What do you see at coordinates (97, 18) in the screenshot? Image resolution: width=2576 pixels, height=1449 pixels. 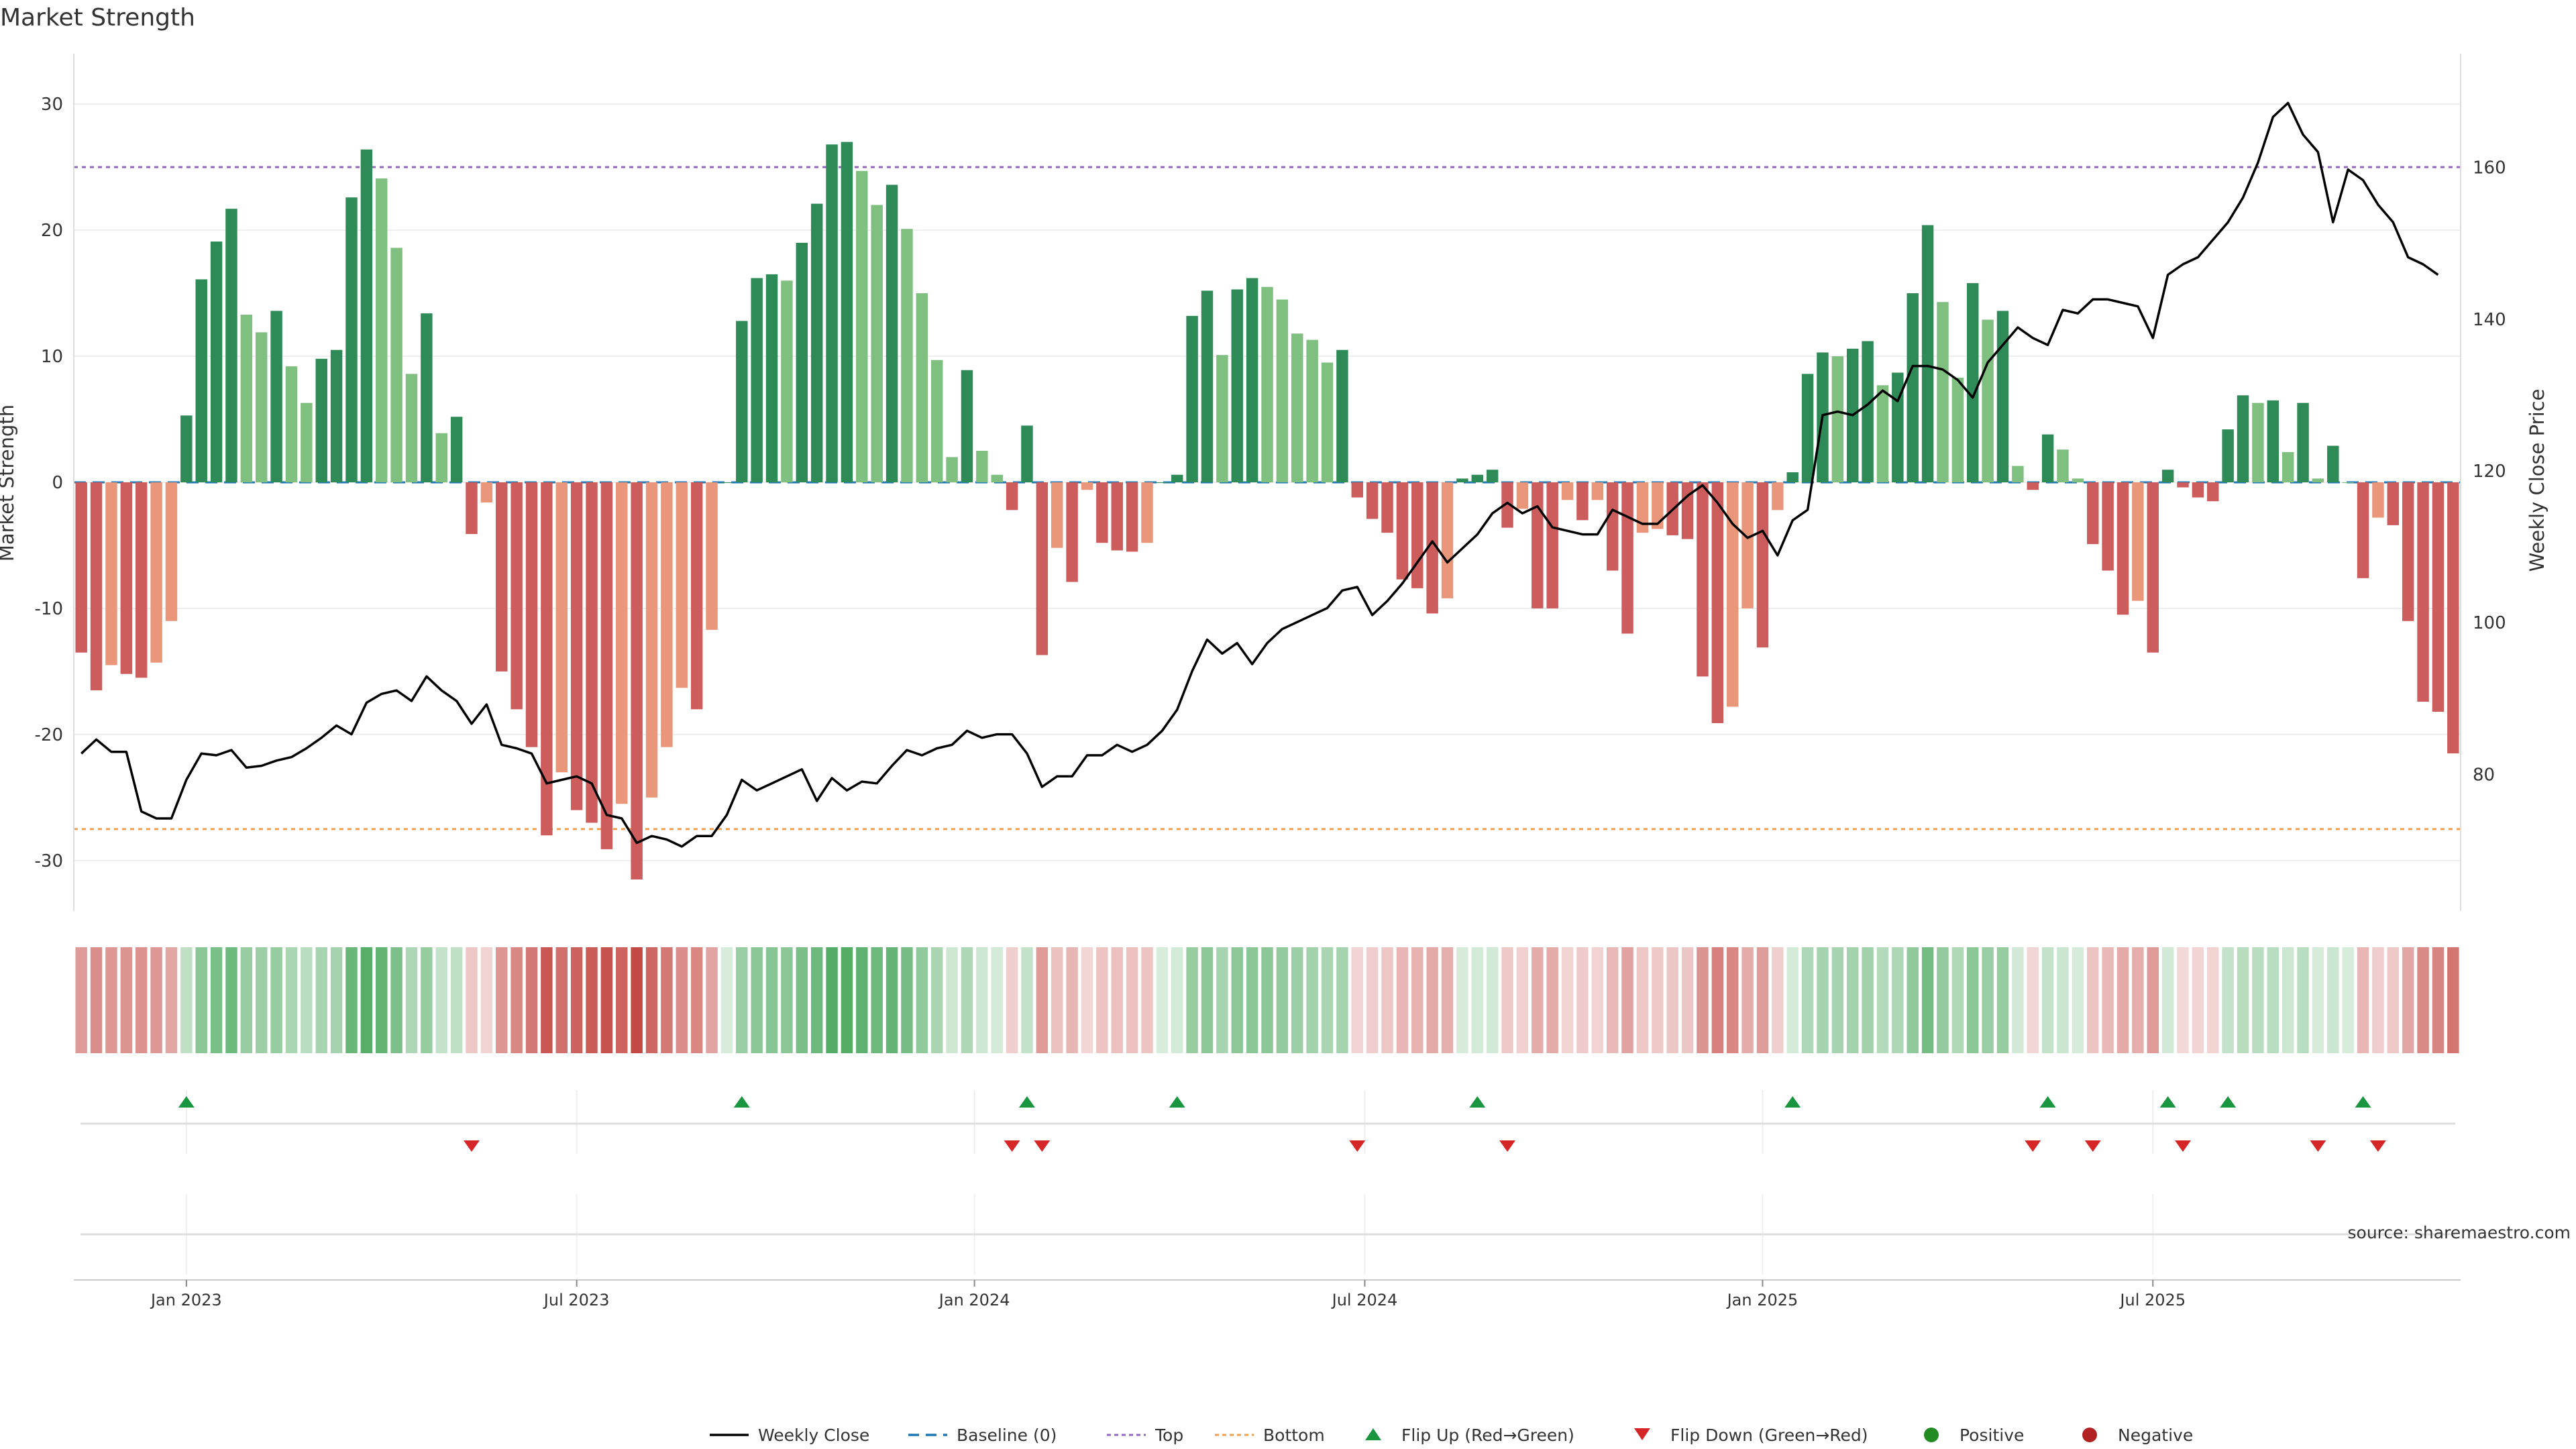 I see `chart-title: Market Strength` at bounding box center [97, 18].